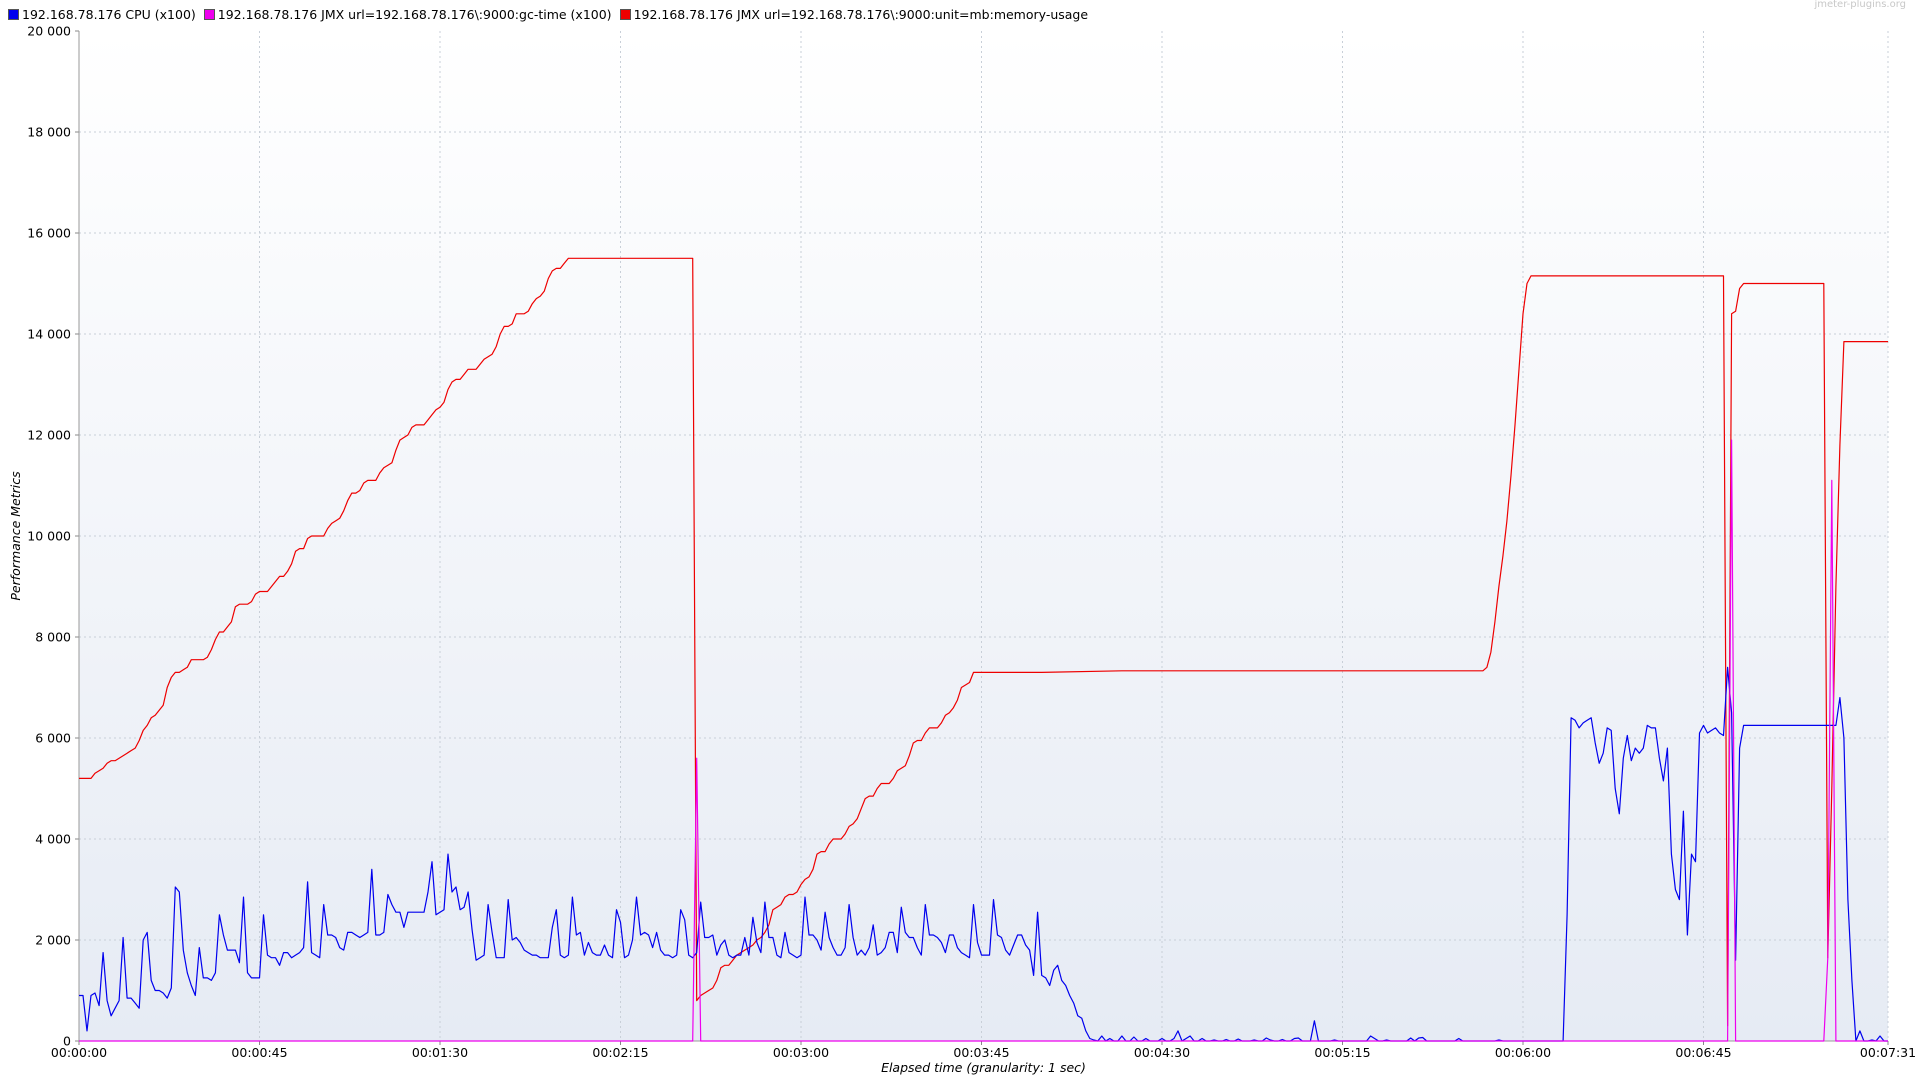  Describe the element at coordinates (15, 536) in the screenshot. I see `y-axis-title: Performance Metrics` at that location.